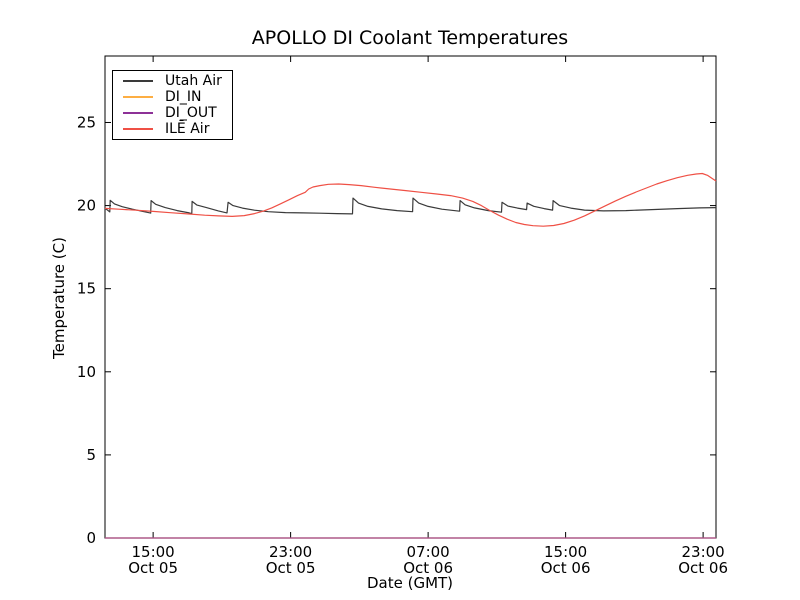 The image size is (800, 600). Describe the element at coordinates (191, 113) in the screenshot. I see `legend-label-di-out: DI_OUT` at that location.